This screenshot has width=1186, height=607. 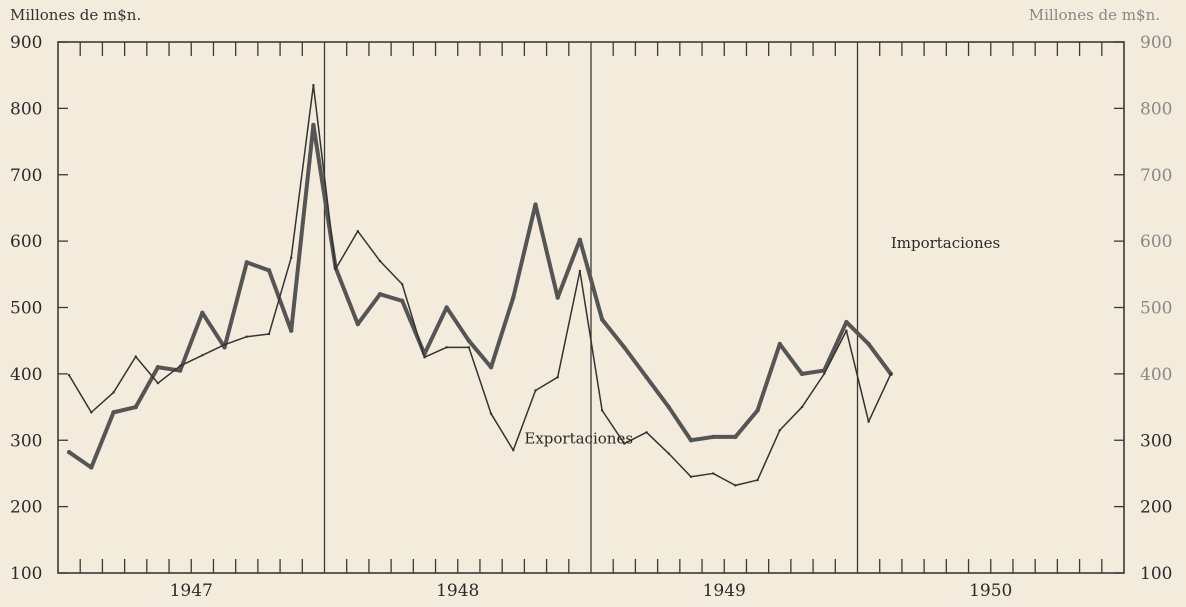 I want to click on y-tick-label-right: 700, so click(x=1156, y=176).